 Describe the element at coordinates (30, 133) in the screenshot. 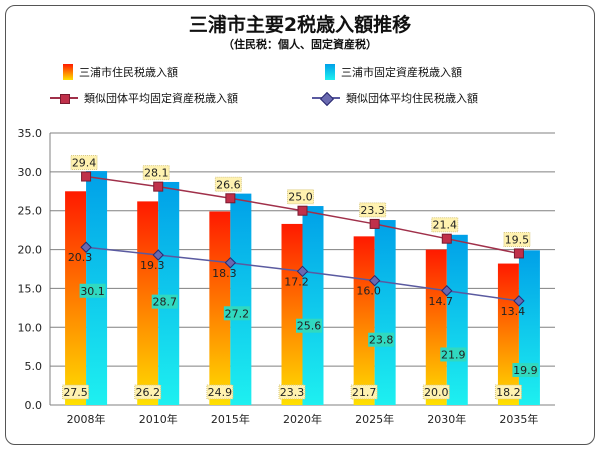

I see `y-tick-label: 35.0` at that location.